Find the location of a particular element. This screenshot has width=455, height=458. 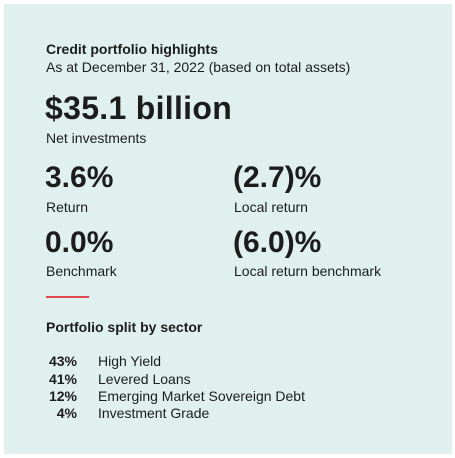

headline-value: $35.1 billion is located at coordinates (139, 108).